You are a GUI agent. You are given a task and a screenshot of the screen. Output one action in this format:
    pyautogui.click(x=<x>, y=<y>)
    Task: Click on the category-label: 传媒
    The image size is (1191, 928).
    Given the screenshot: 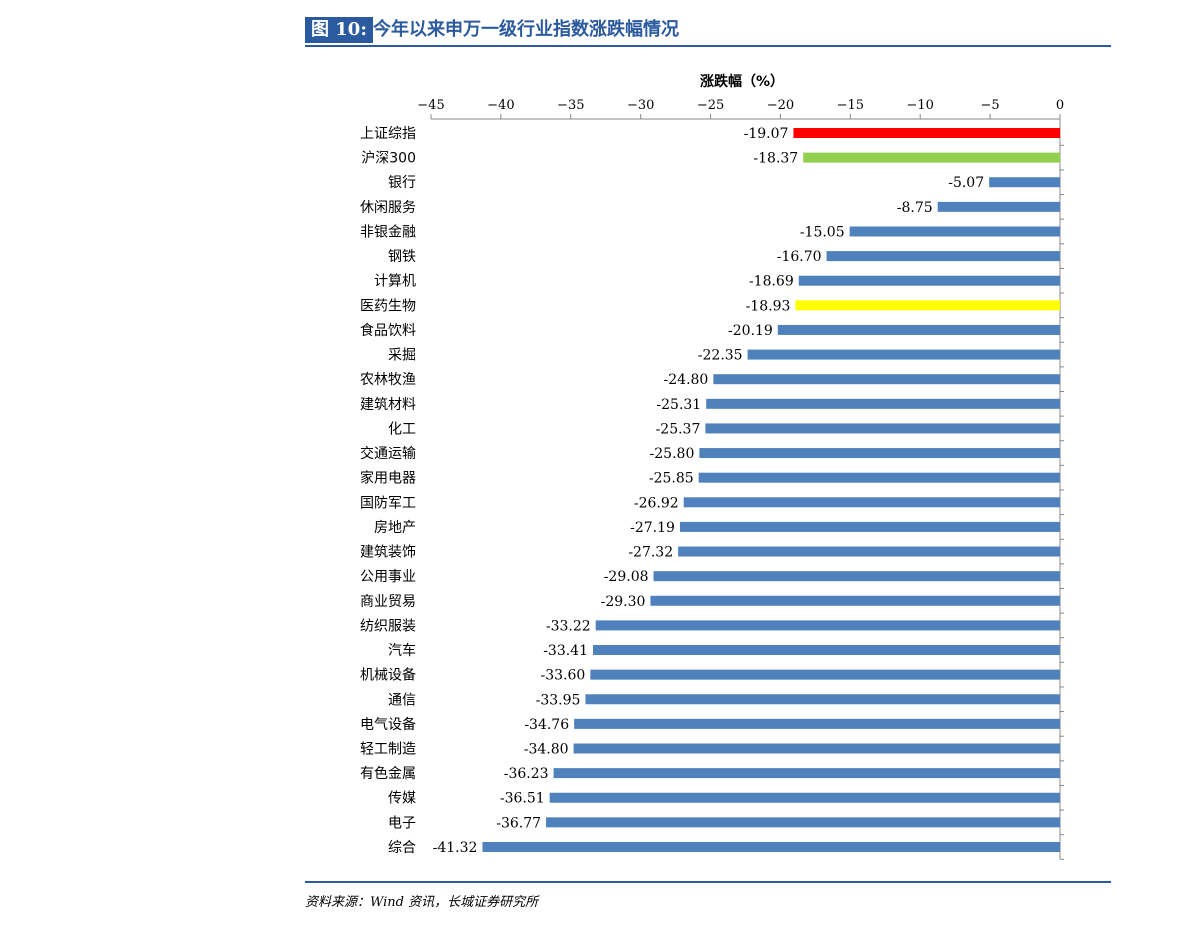 What is the action you would take?
    pyautogui.click(x=402, y=799)
    